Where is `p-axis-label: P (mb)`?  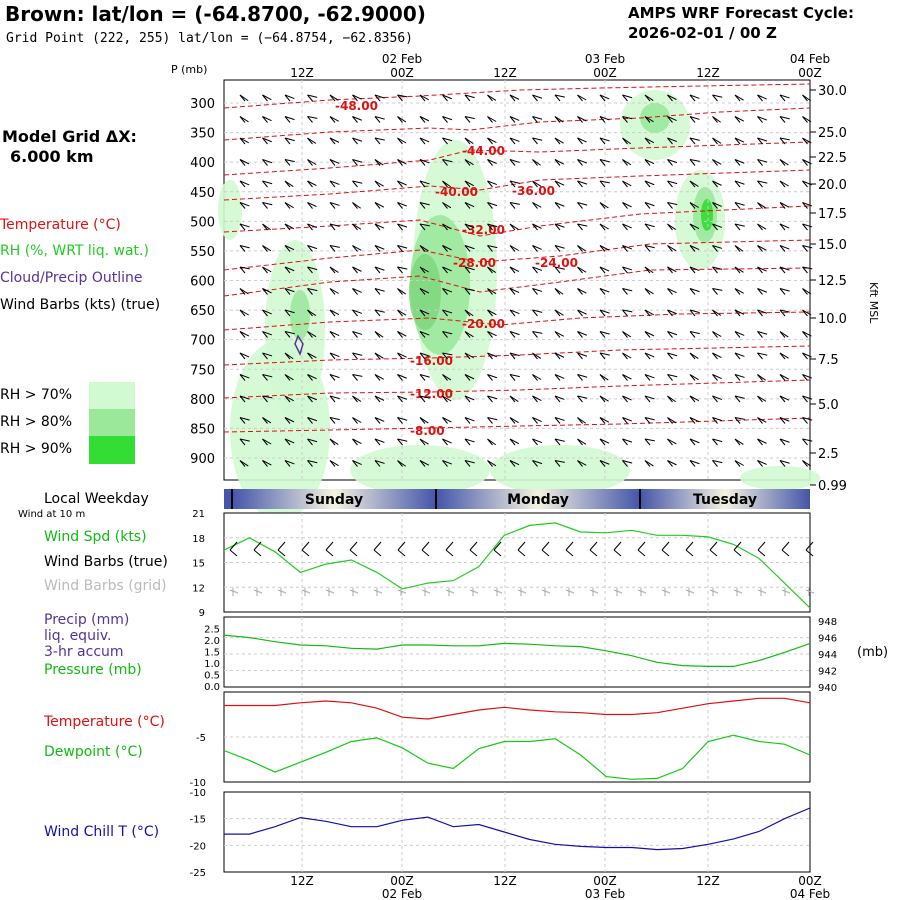 p-axis-label: P (mb) is located at coordinates (189, 69).